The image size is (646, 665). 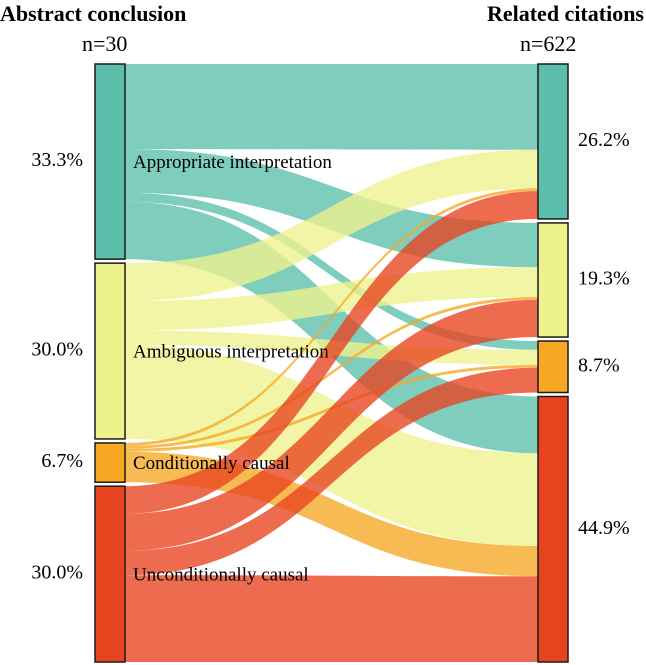 What do you see at coordinates (221, 574) in the screenshot?
I see `category-label-unconditionally-causal: Unconditionally causal` at bounding box center [221, 574].